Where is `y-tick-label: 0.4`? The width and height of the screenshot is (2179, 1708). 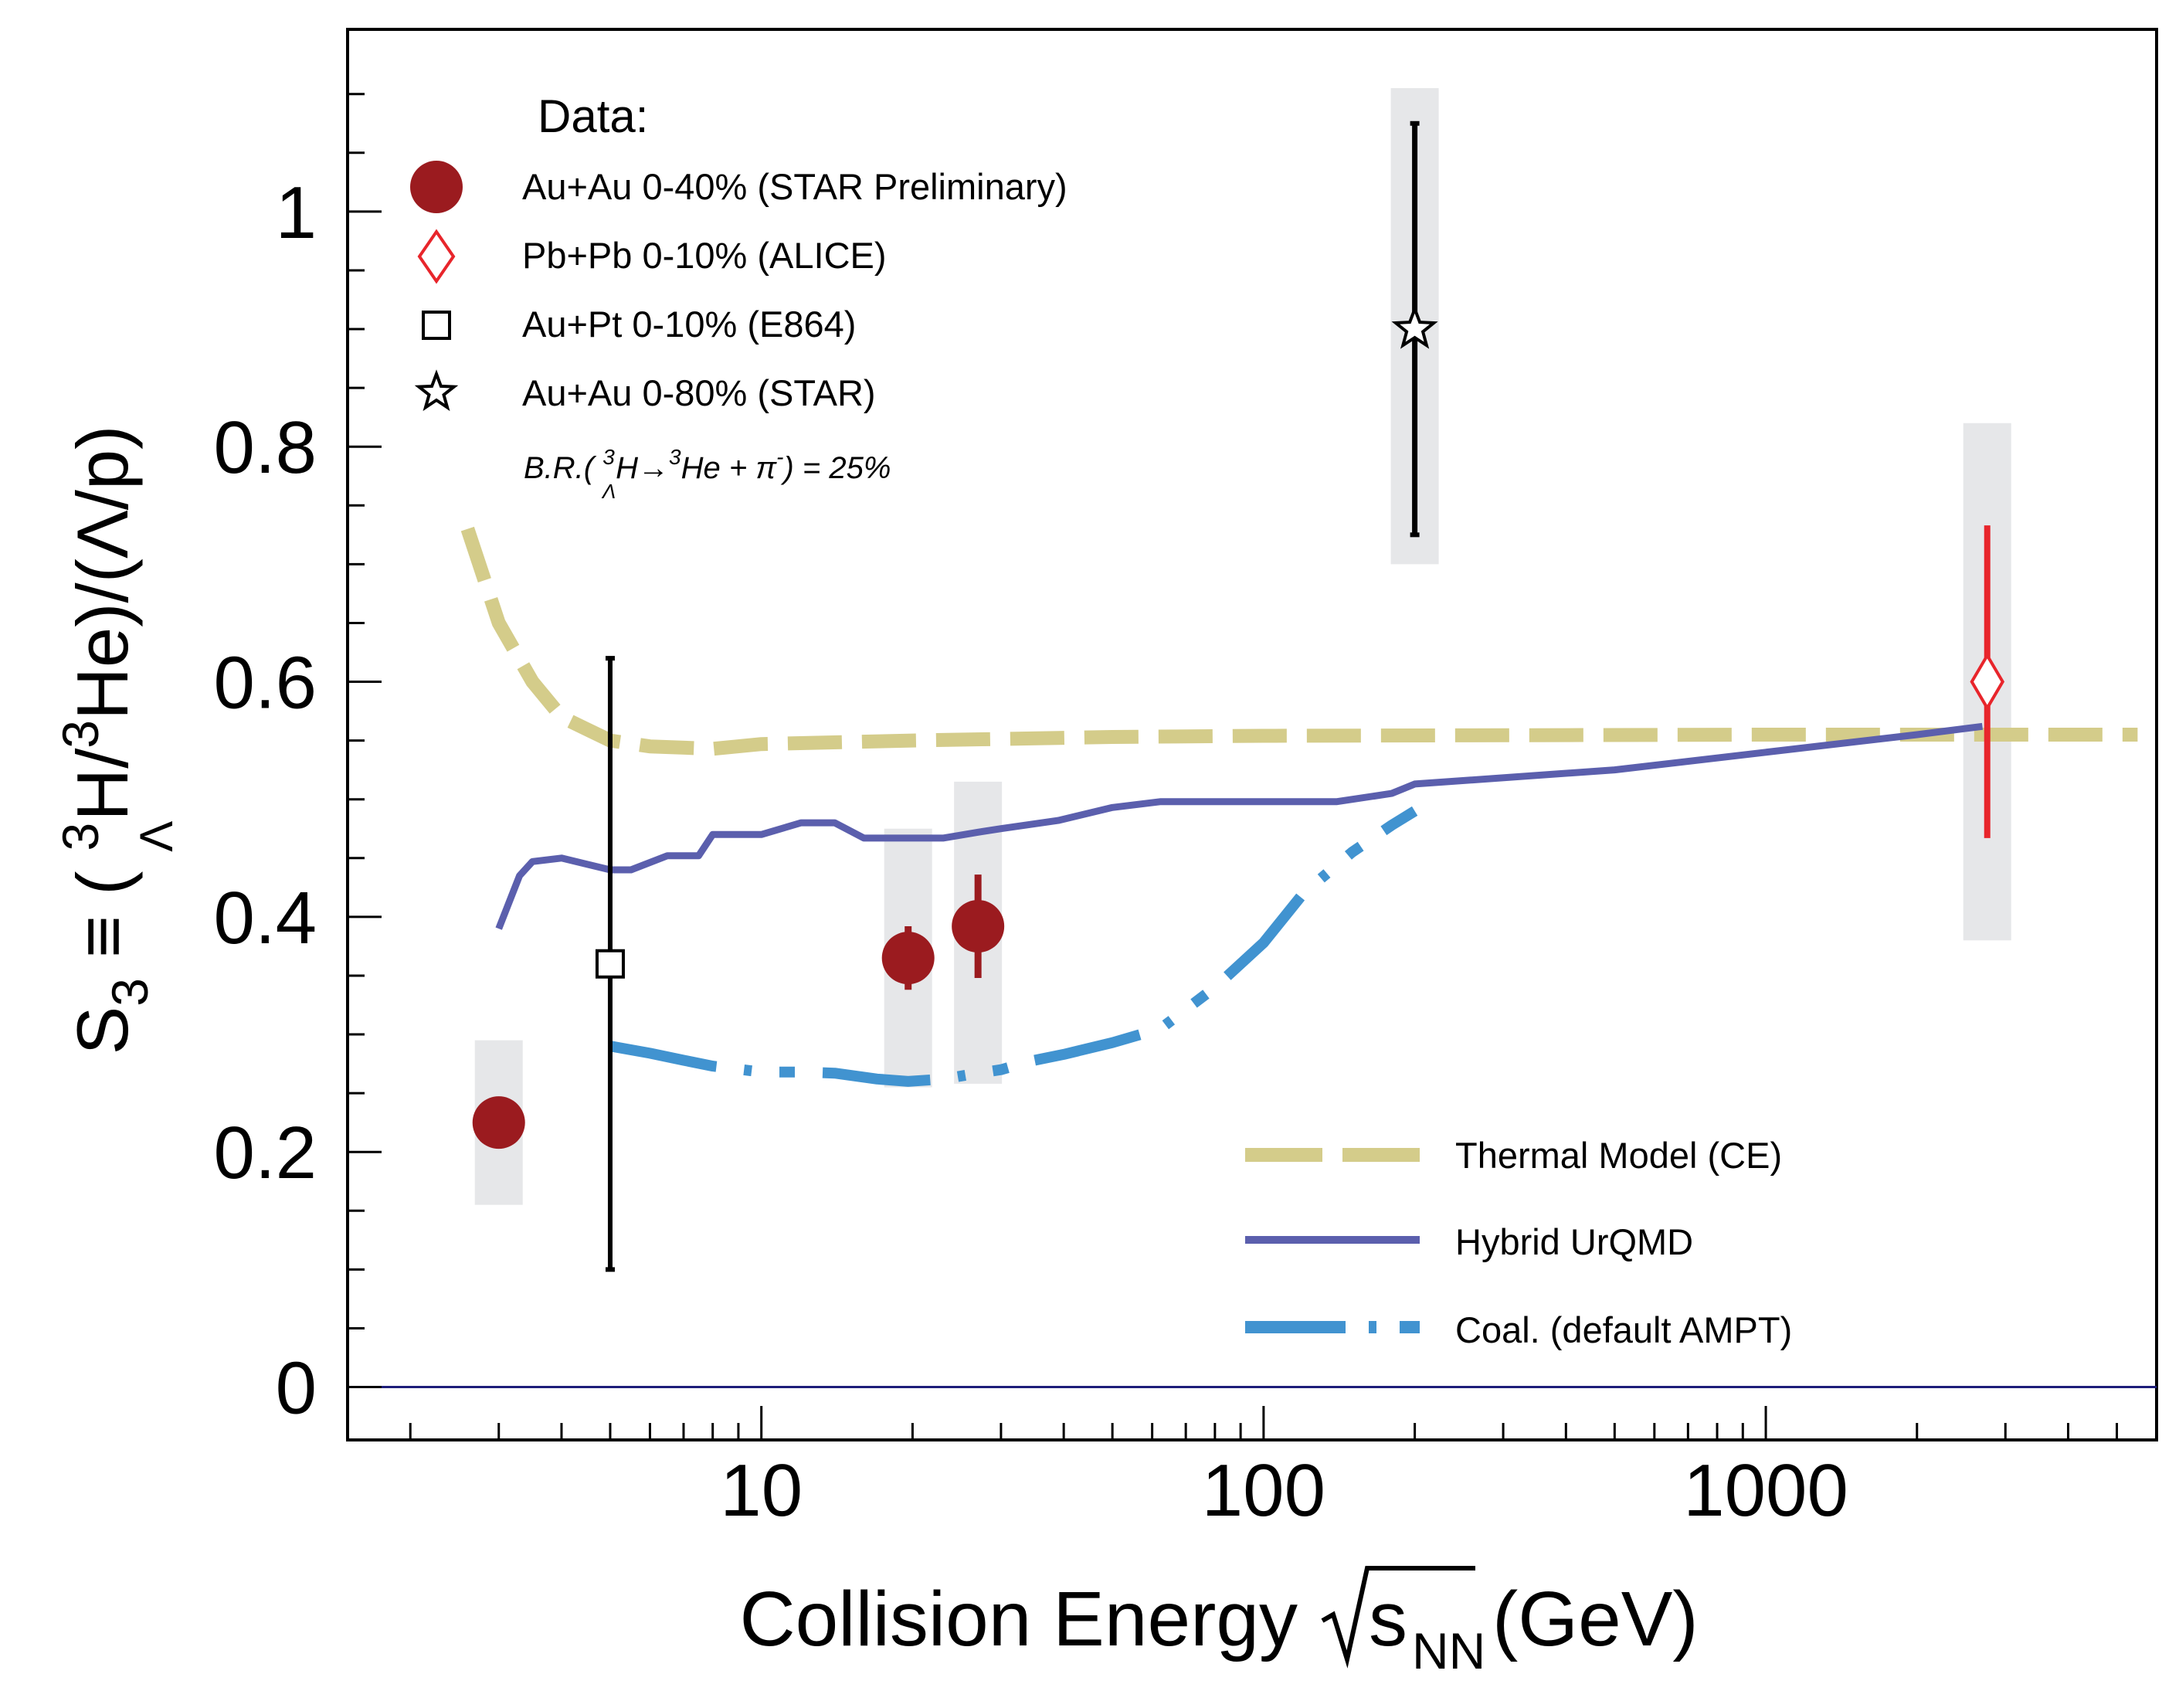
y-tick-label: 0.4 is located at coordinates (265, 918).